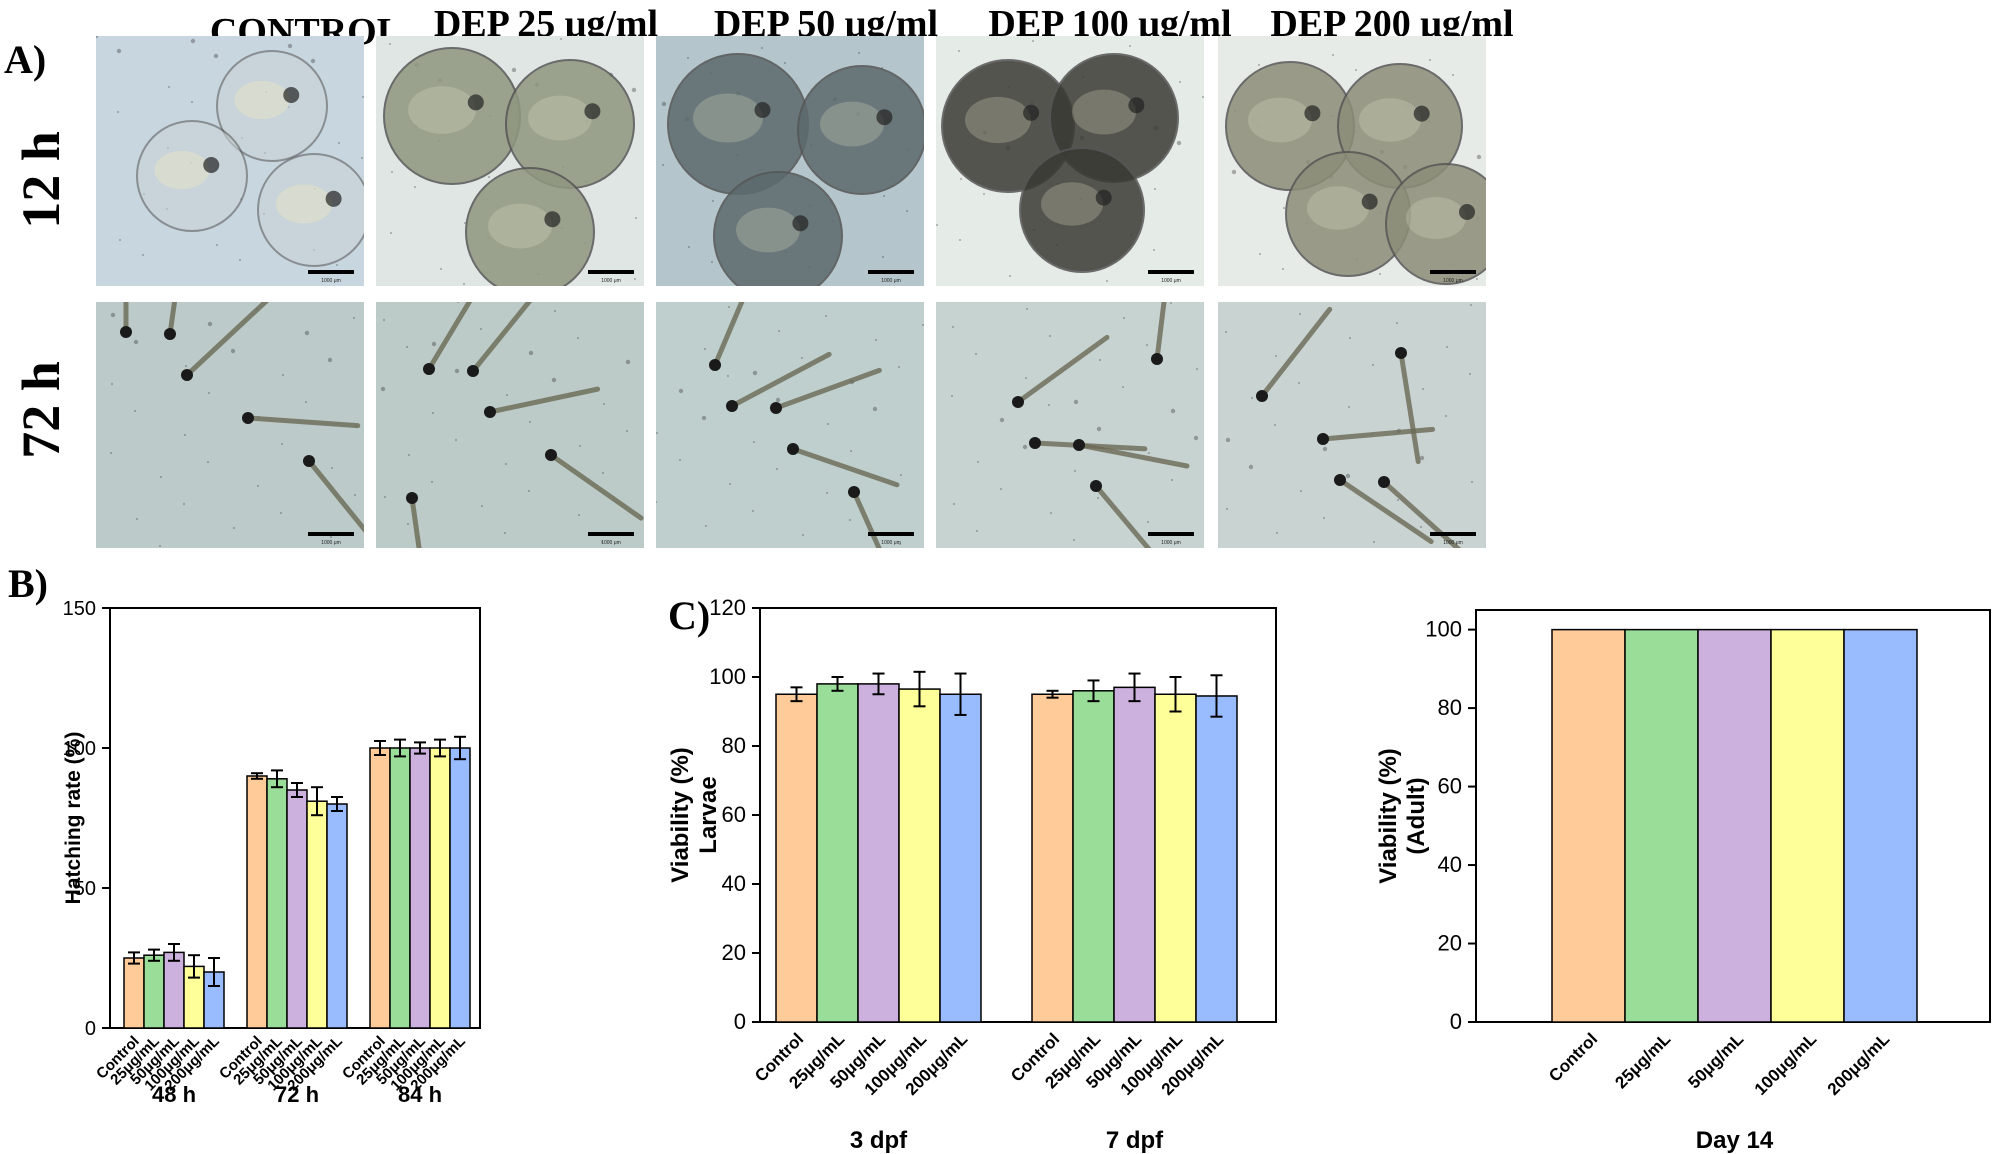 Image resolution: width=2008 pixels, height=1154 pixels. What do you see at coordinates (1735, 1140) in the screenshot?
I see `group-label: Day 14` at bounding box center [1735, 1140].